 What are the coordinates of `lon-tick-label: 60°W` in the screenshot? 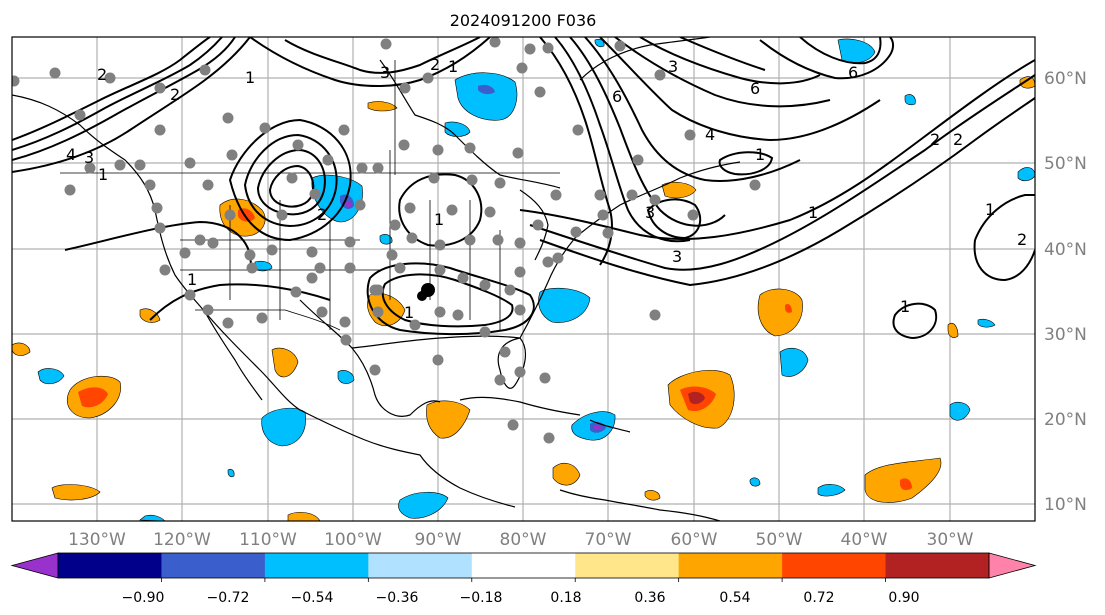 It's located at (694, 540).